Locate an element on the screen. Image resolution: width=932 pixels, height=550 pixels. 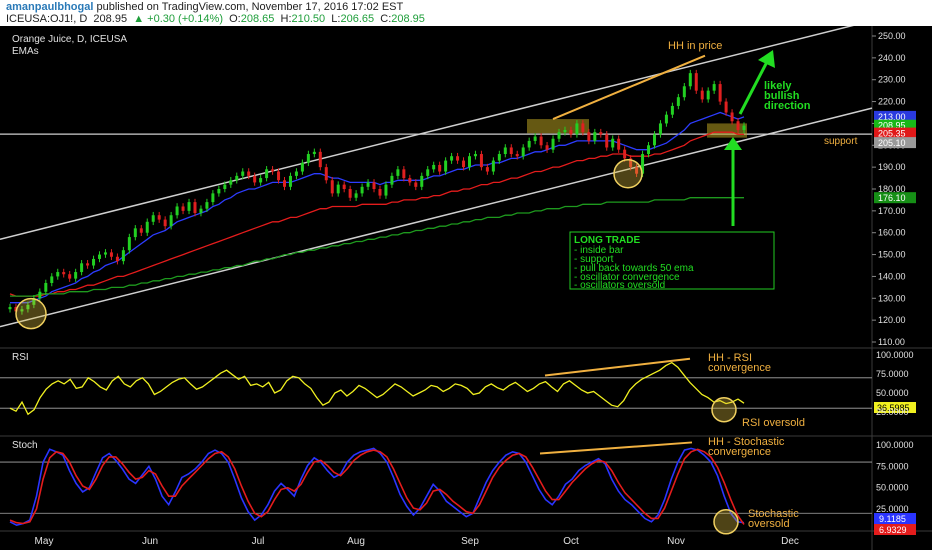
month-label: Aug is located at coordinates (356, 541).